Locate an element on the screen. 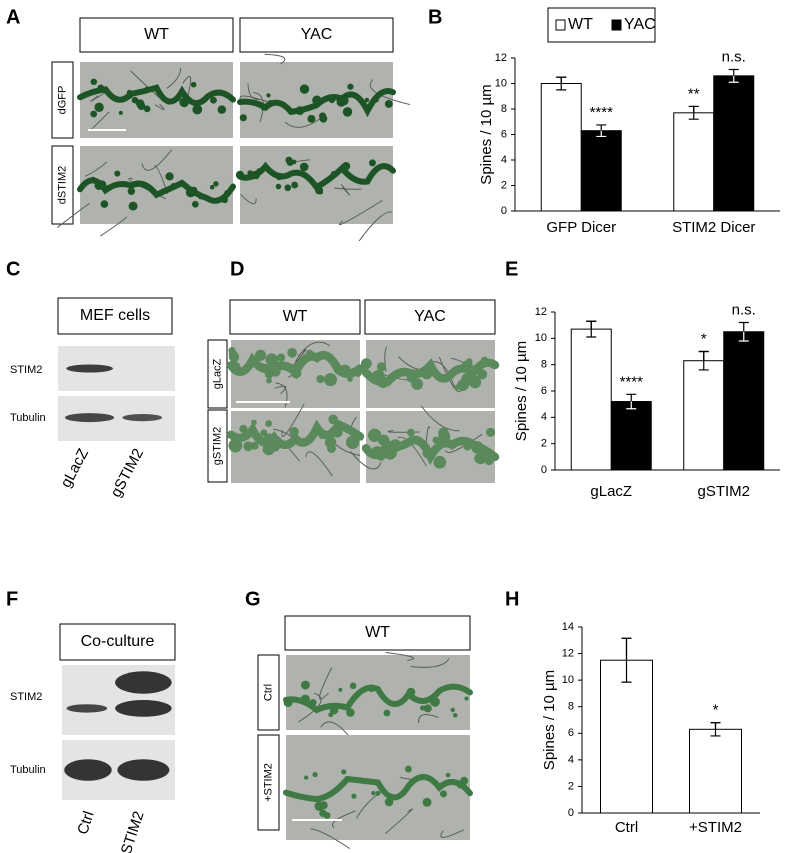 Image resolution: width=790 pixels, height=853 pixels. label: Ctrl is located at coordinates (268, 692).